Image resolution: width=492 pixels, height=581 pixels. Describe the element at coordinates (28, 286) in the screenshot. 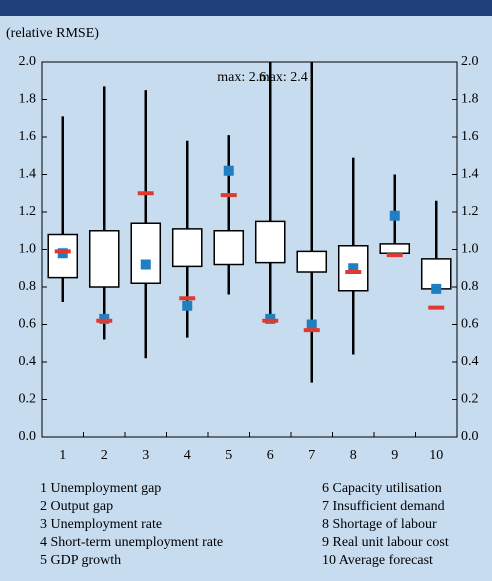

I see `y-tick-label: 0.8` at that location.